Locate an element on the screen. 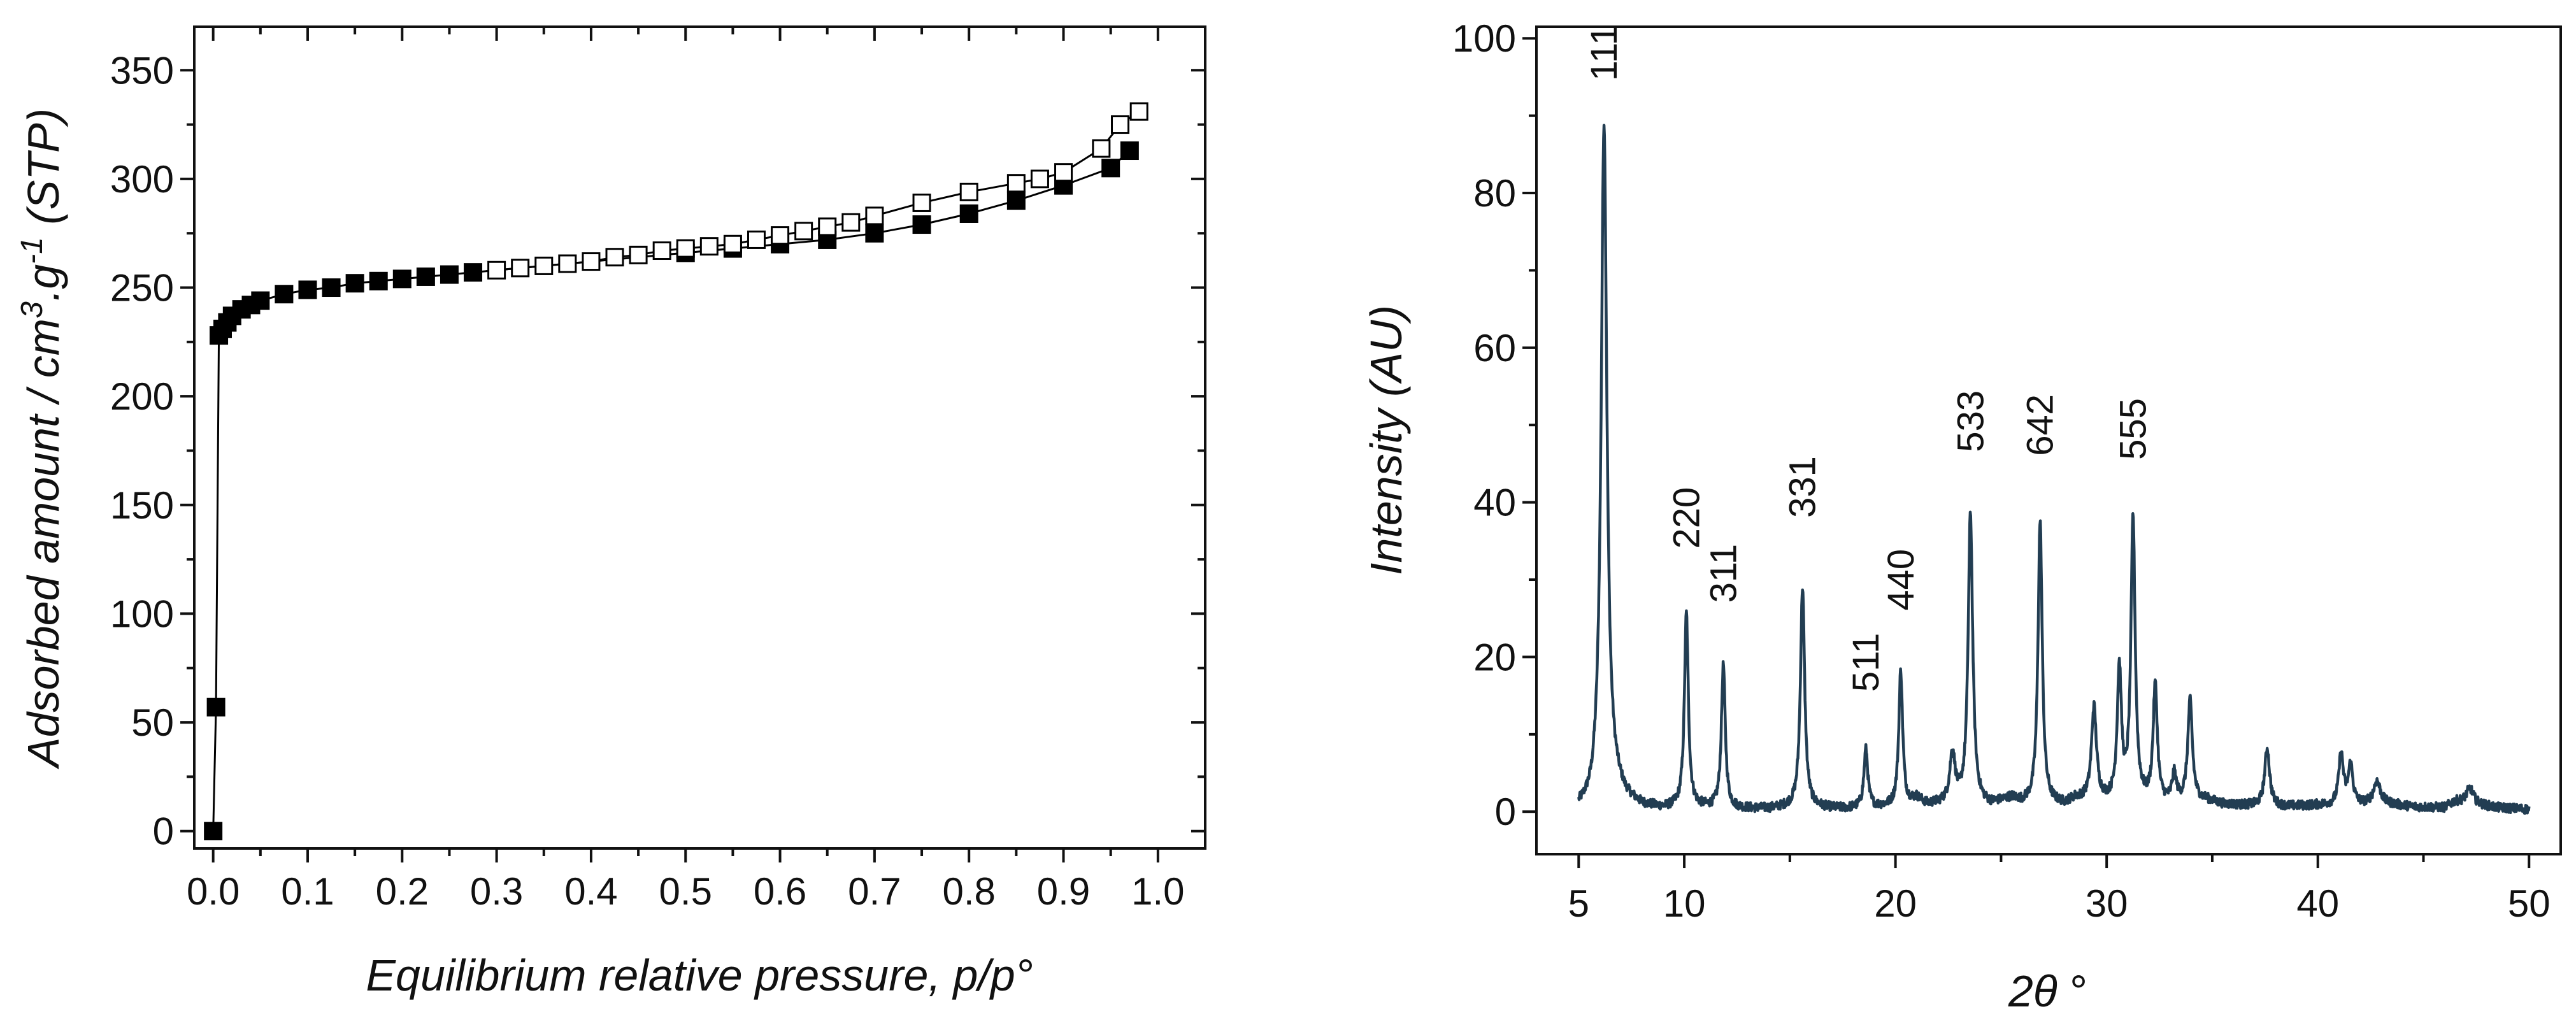  isotherm-x-tick-labels: 0.0 0.1 0.2 0.3 0.4 0.5 0.6 0.7 0.8 0.9 1.0 is located at coordinates (686, 891).